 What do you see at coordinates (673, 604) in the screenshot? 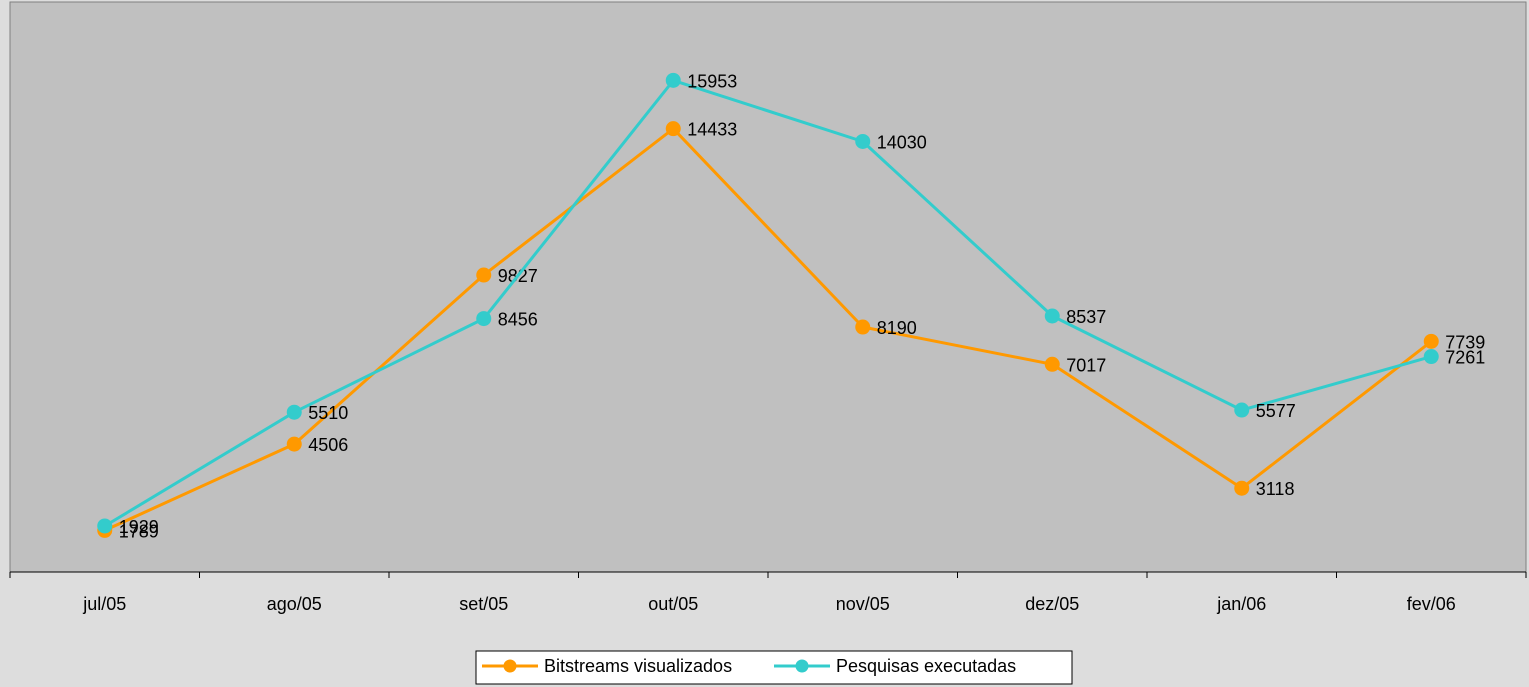
I see `x-tick-label: out/05` at bounding box center [673, 604].